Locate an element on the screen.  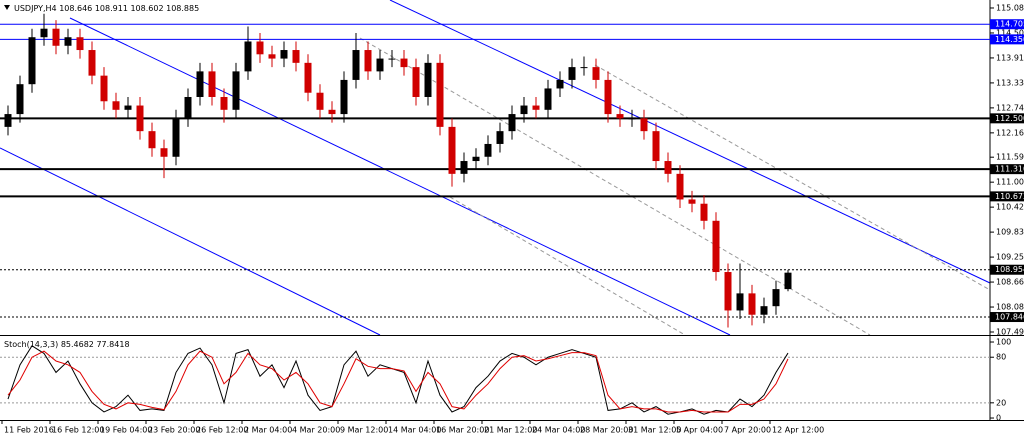
menu-arrow is located at coordinates (7, 7).